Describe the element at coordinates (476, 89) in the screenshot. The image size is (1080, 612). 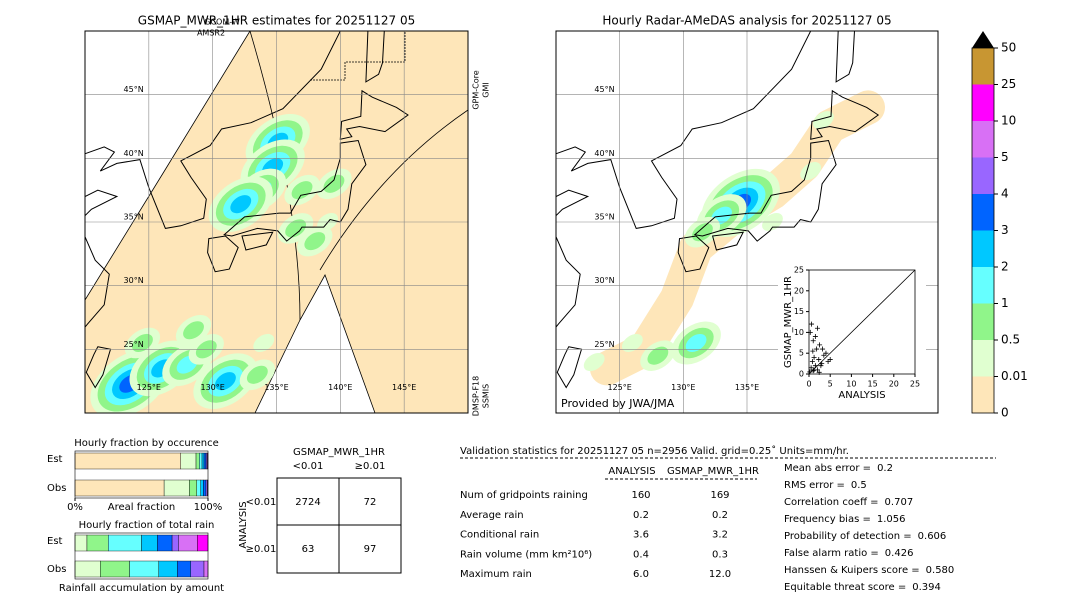
I see `map-annotation: GPM-Core` at that location.